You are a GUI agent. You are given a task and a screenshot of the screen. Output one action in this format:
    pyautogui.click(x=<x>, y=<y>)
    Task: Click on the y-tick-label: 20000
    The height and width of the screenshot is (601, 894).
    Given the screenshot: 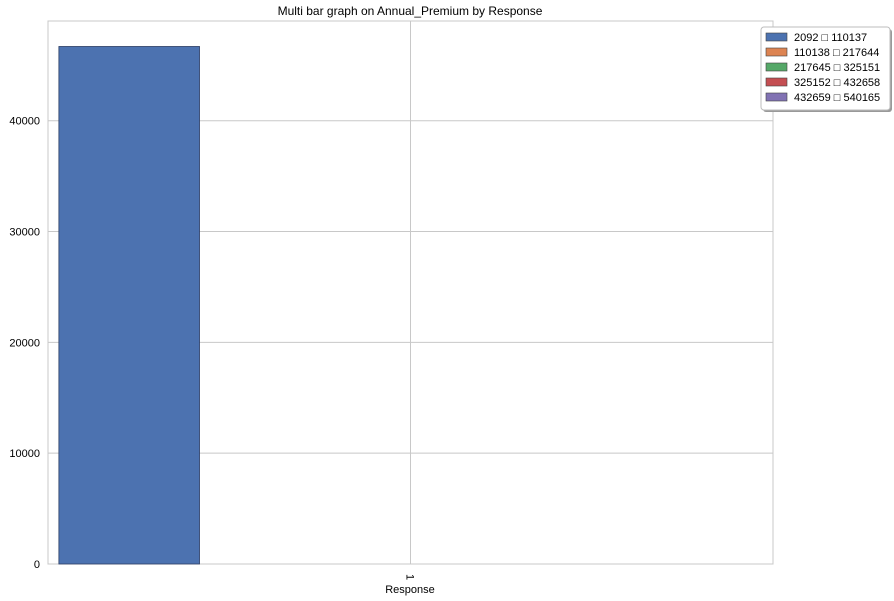 What is the action you would take?
    pyautogui.click(x=24, y=343)
    